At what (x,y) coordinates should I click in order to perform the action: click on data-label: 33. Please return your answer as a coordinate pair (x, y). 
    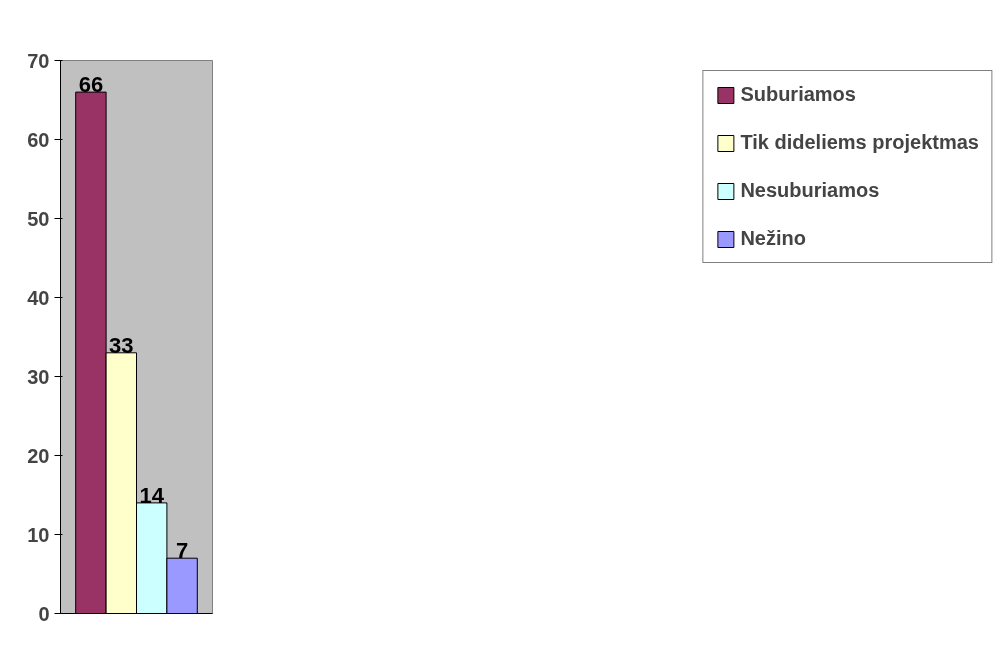
    Looking at the image, I should click on (121, 345).